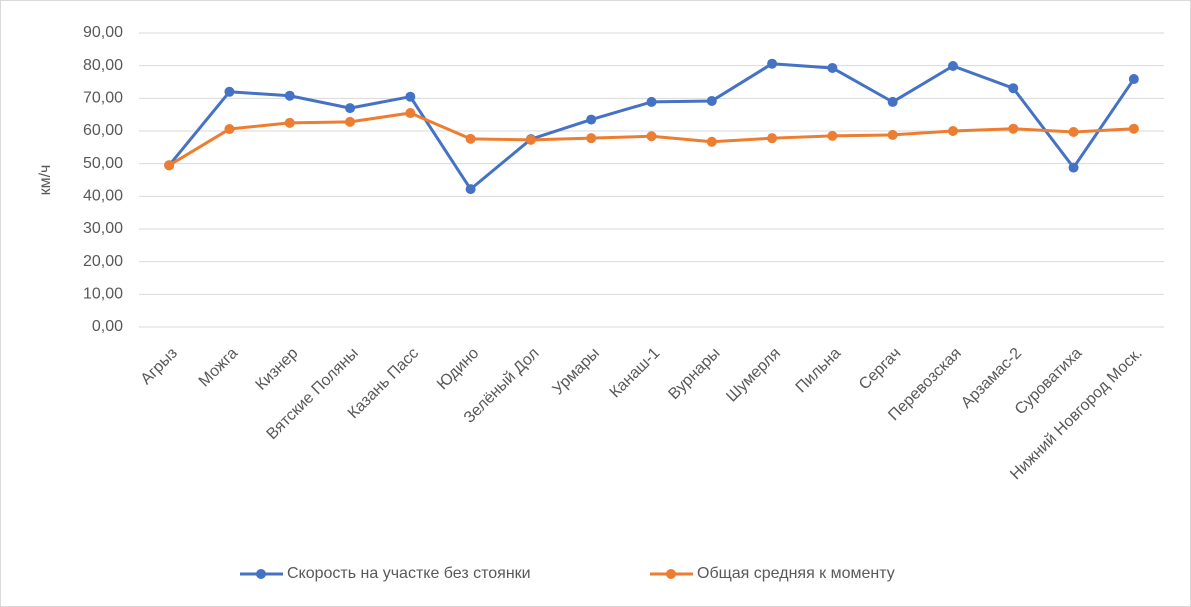 The height and width of the screenshot is (607, 1191). I want to click on y-tick-label: 70,00, so click(103, 98).